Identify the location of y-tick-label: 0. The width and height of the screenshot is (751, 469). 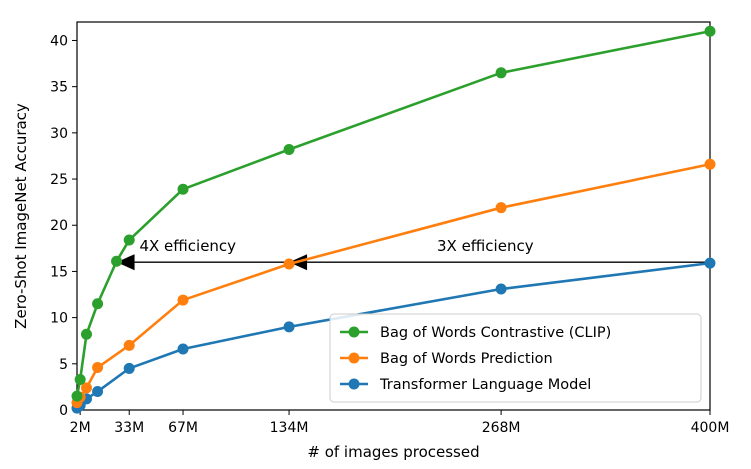
(63, 411).